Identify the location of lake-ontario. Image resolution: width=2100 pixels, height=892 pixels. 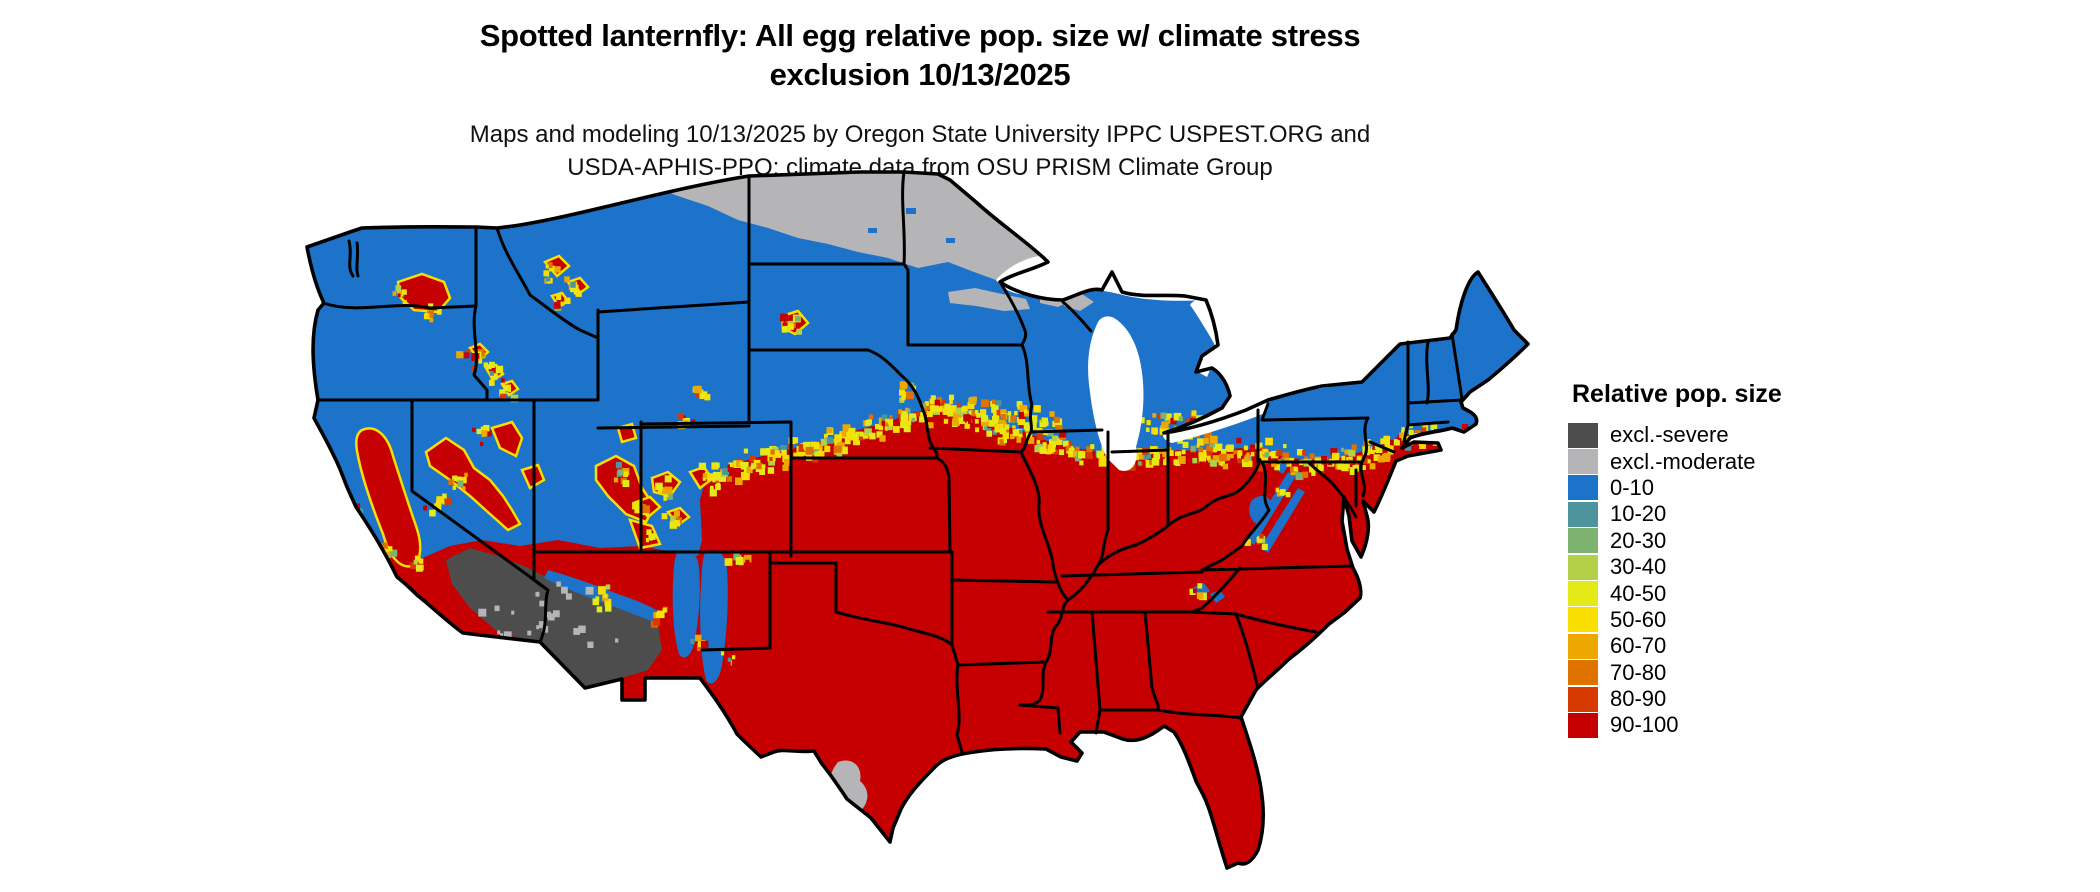
(1316, 382).